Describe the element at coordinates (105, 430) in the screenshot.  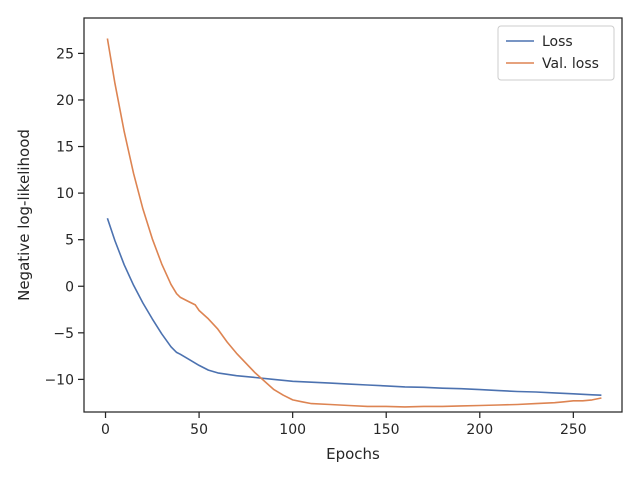
I see `x-tick-label: 0` at that location.